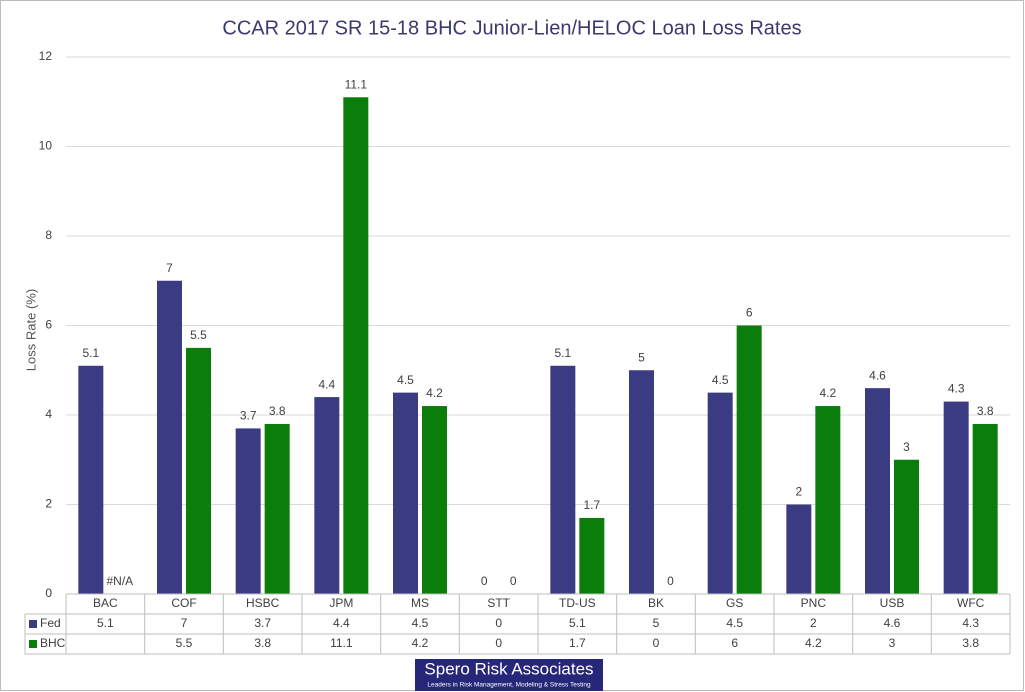  Describe the element at coordinates (798, 492) in the screenshot. I see `data-label: 2` at that location.